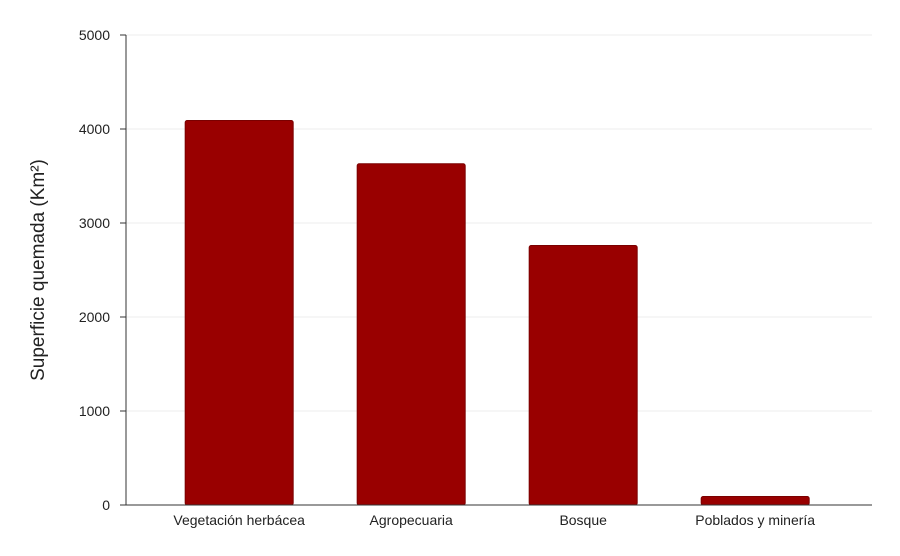  What do you see at coordinates (94, 411) in the screenshot?
I see `y-tick-label: 1000` at bounding box center [94, 411].